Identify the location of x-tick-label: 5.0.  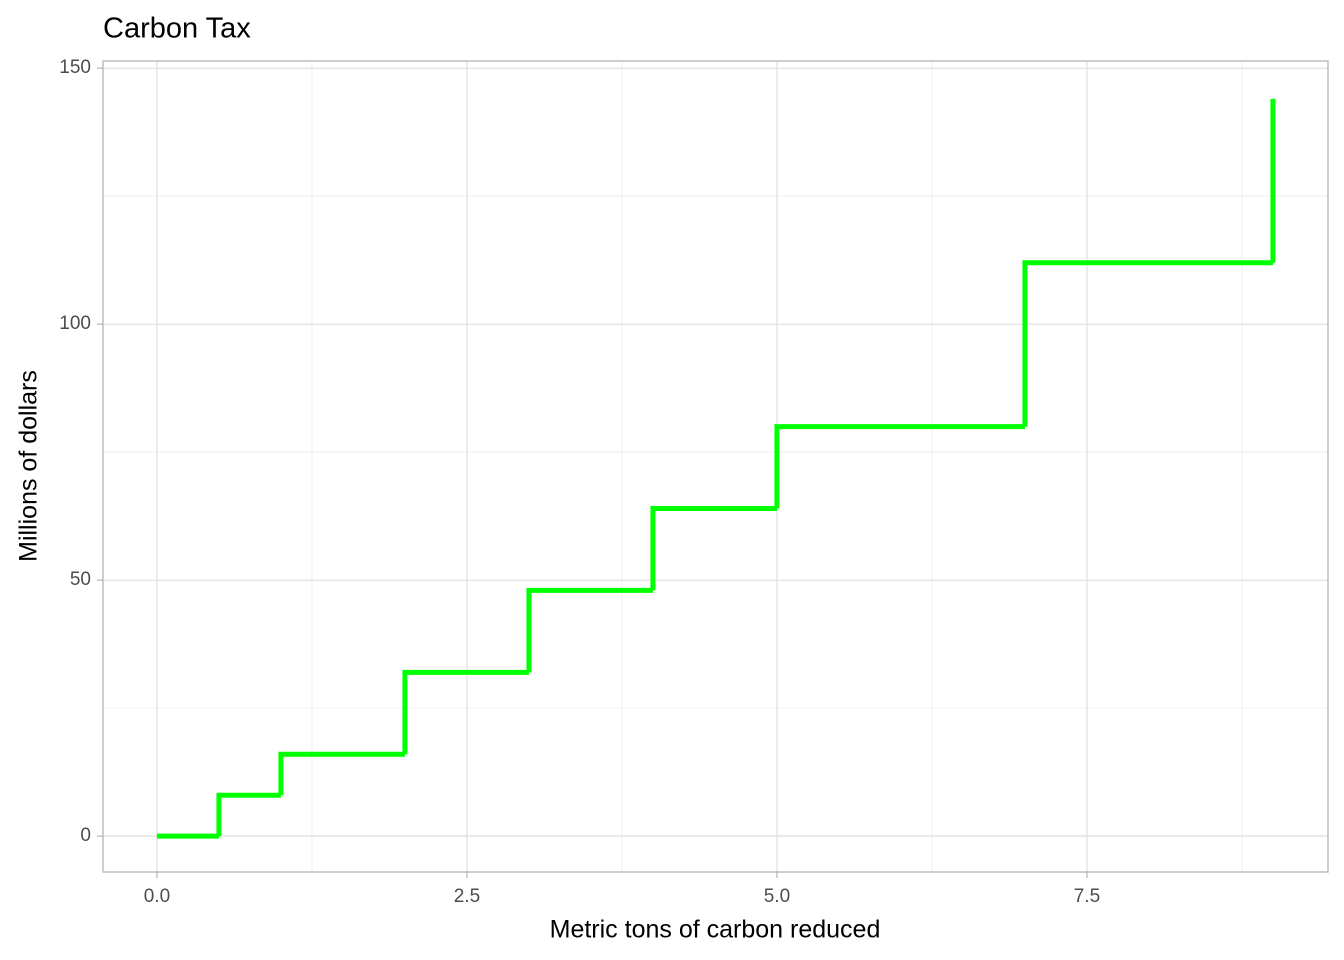
(777, 896).